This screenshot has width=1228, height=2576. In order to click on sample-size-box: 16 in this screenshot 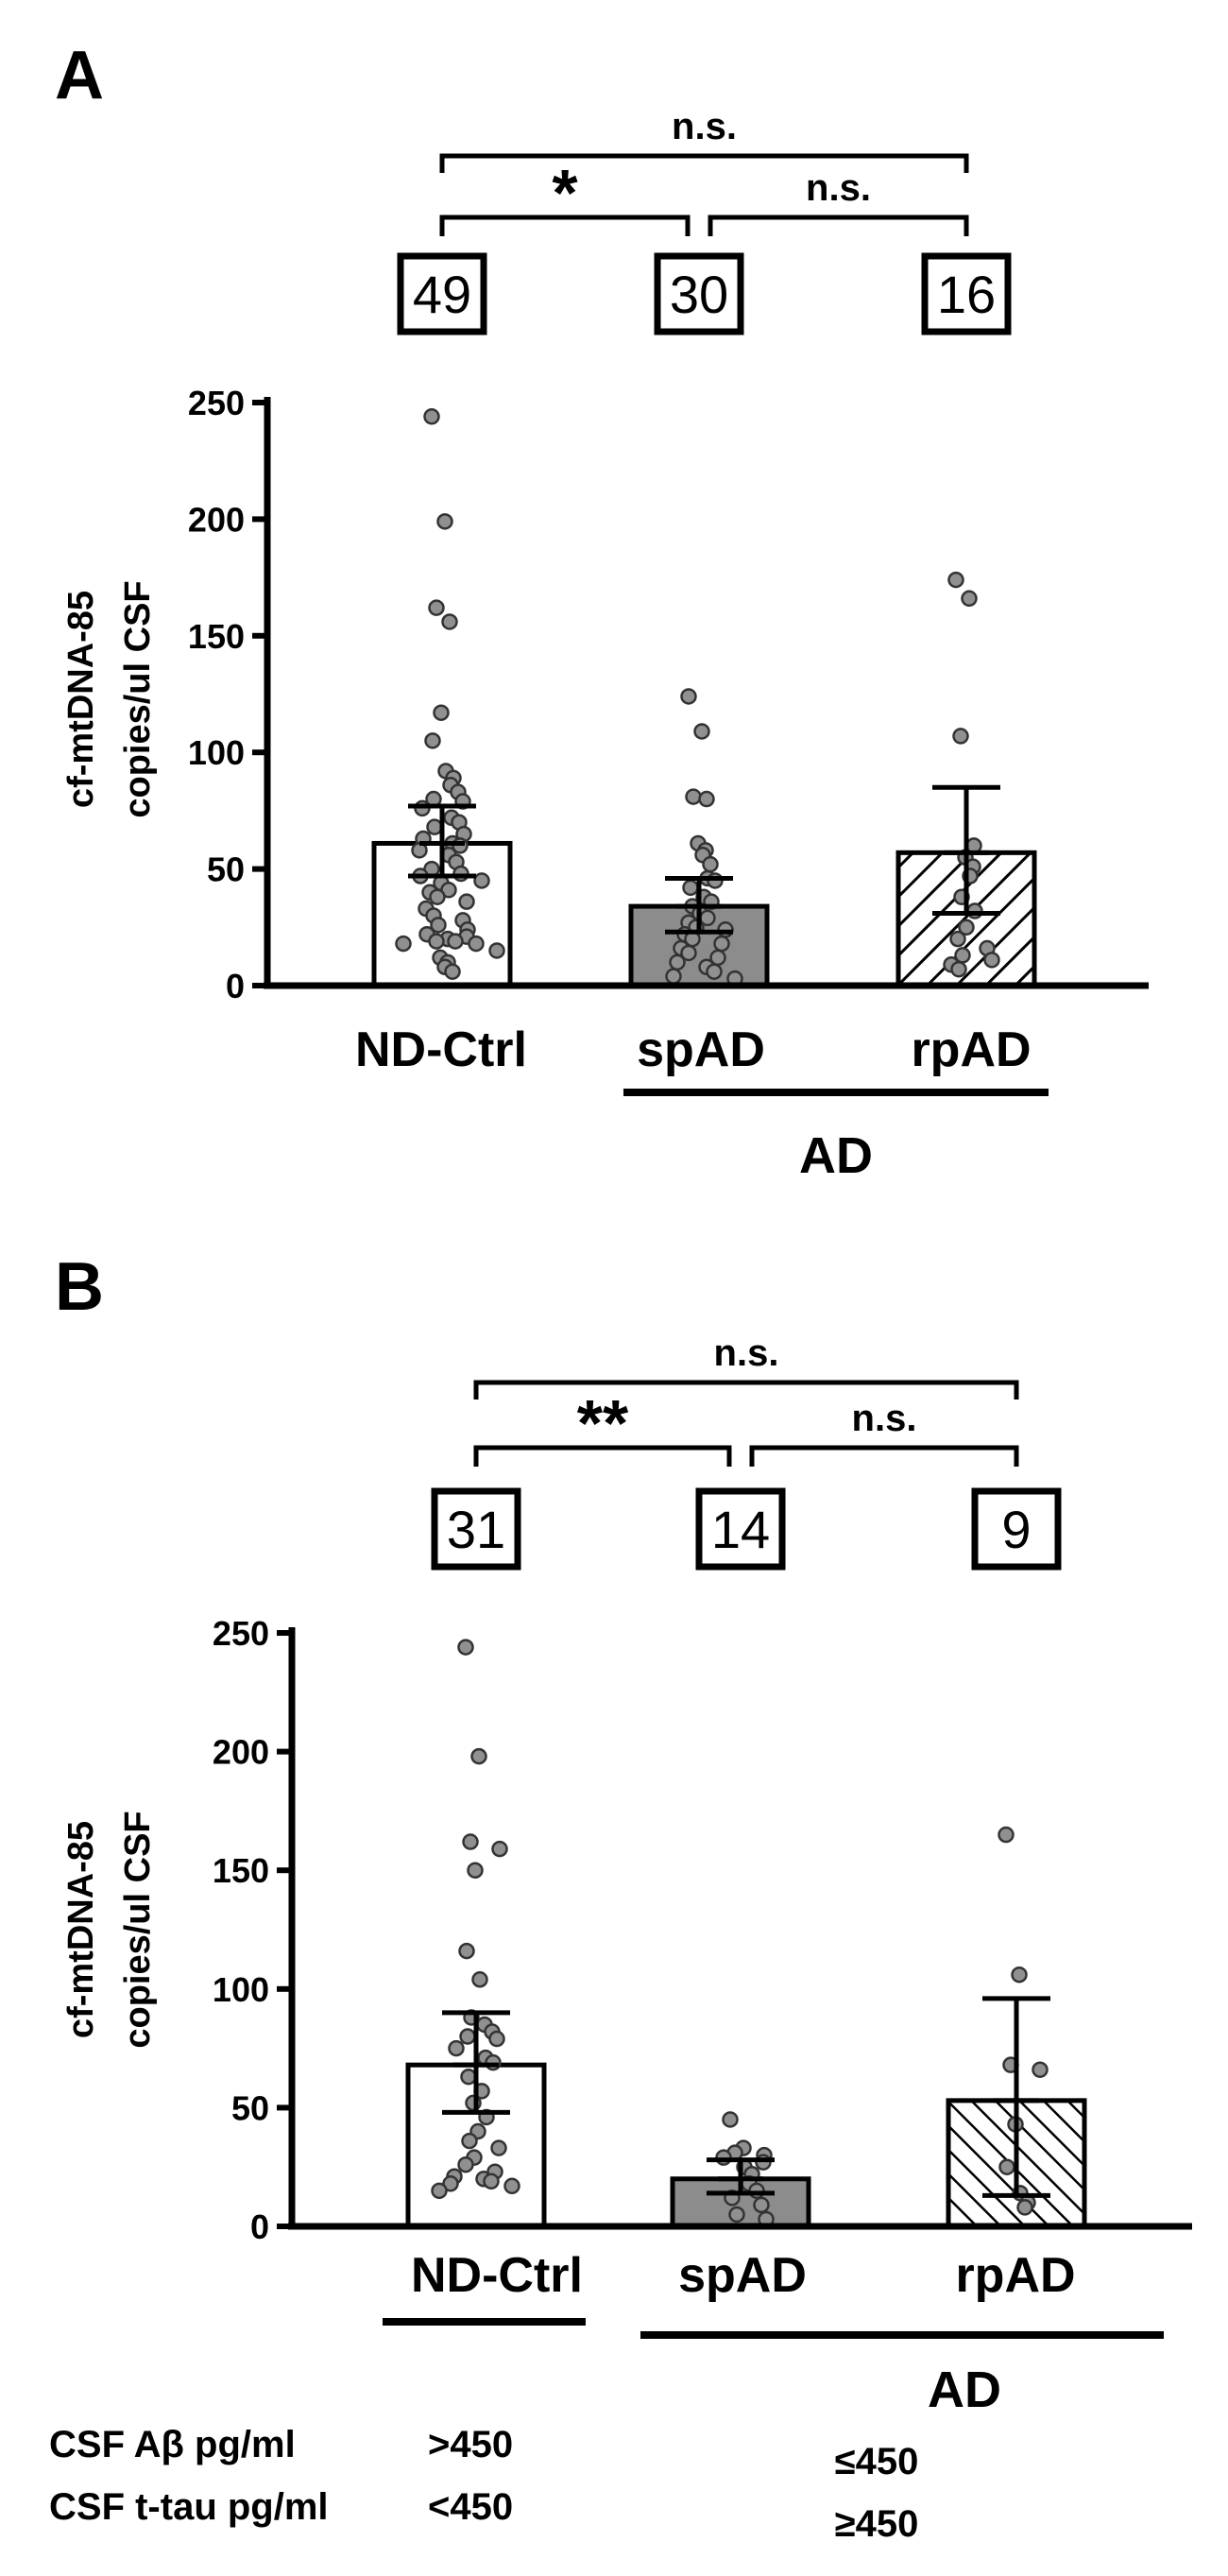, I will do `click(966, 293)`.